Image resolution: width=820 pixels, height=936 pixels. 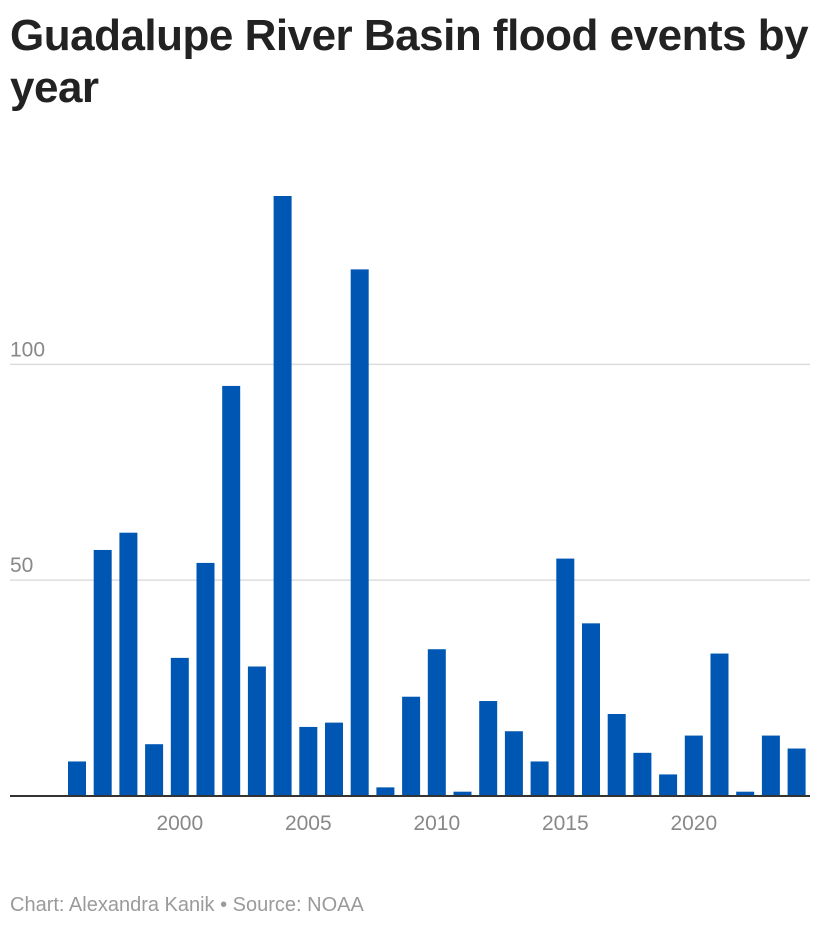 I want to click on bar-2012, so click(x=488, y=748).